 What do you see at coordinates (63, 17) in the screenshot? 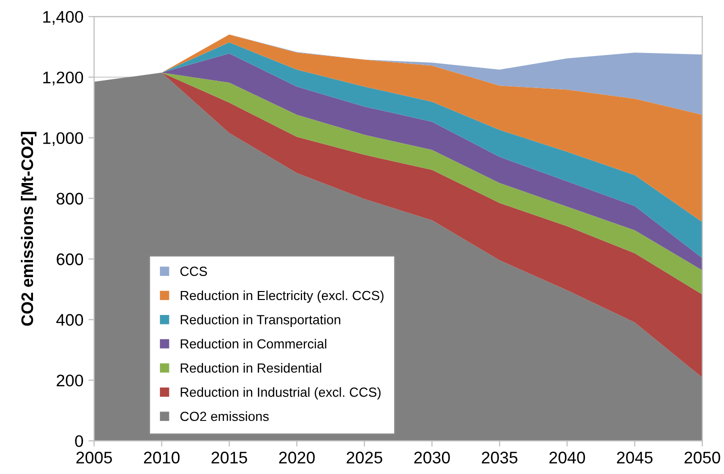
I see `y-tick-label: 1,400` at bounding box center [63, 17].